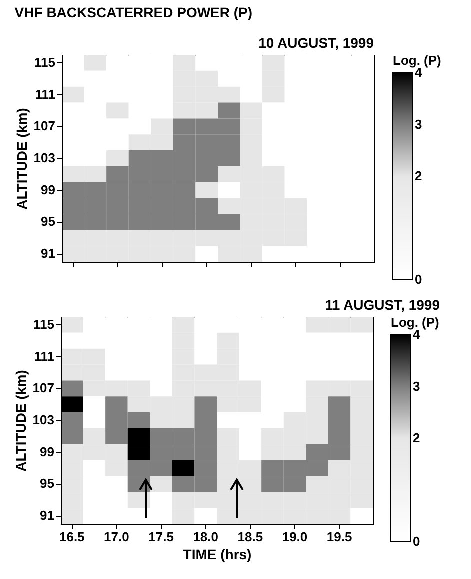 The image size is (471, 579). Describe the element at coordinates (217, 554) in the screenshot. I see `x-axis-title: TIME (hrs)` at that location.